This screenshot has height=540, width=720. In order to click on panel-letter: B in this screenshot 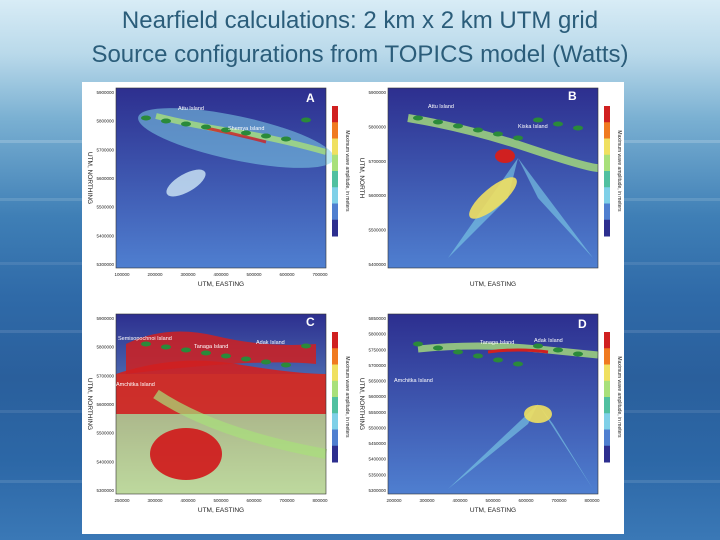, I will do `click(572, 96)`.